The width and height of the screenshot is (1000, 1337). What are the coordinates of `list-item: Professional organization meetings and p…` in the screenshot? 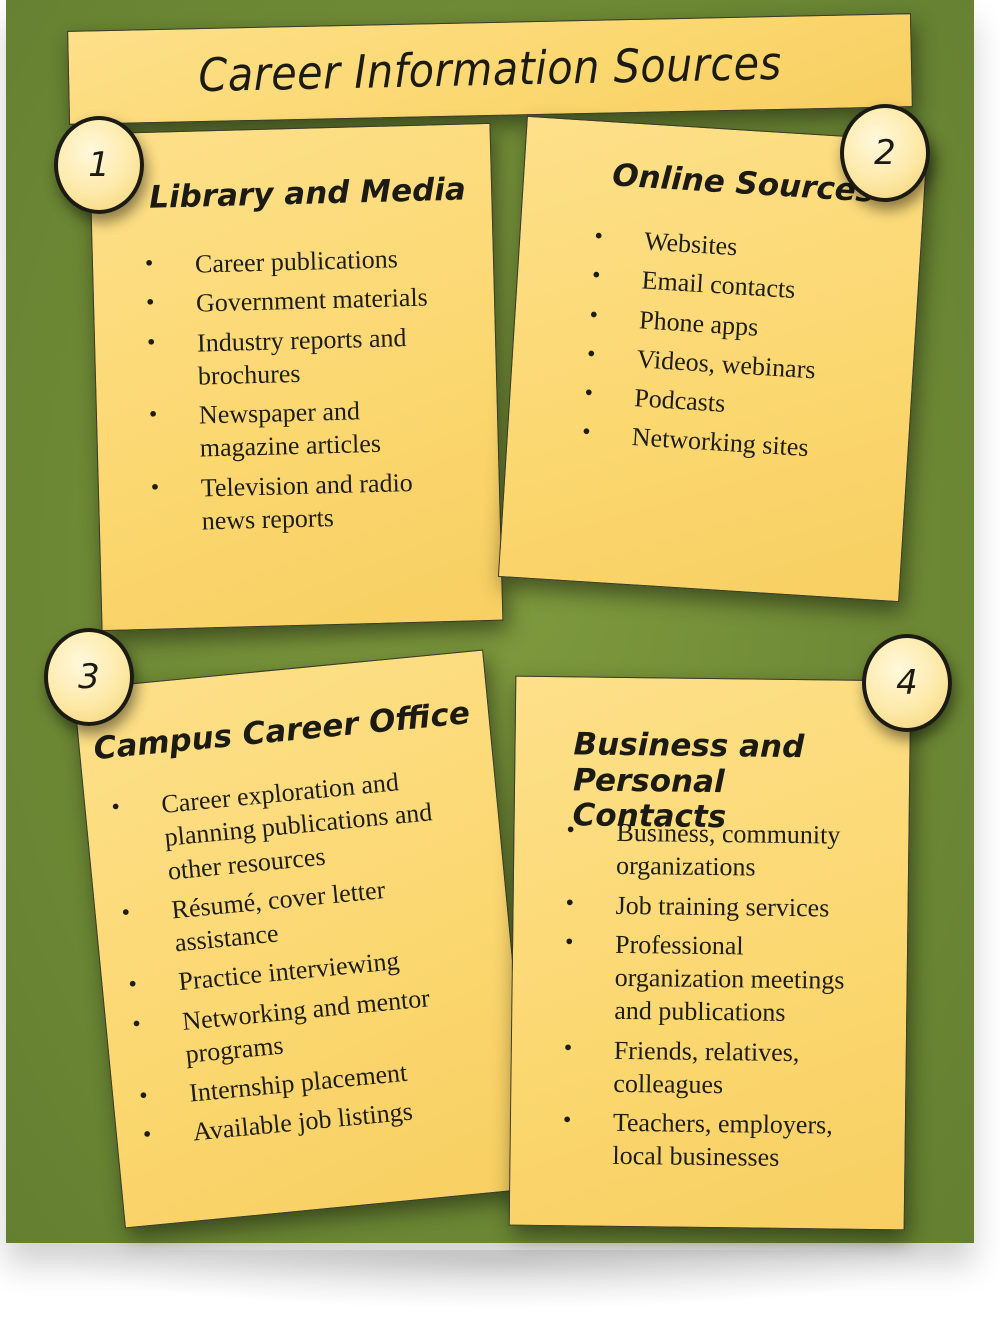 It's located at (712, 978).